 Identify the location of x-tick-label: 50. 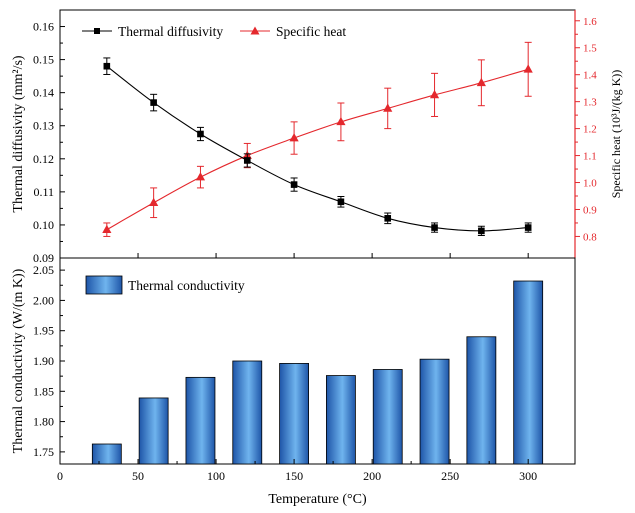
(138, 476).